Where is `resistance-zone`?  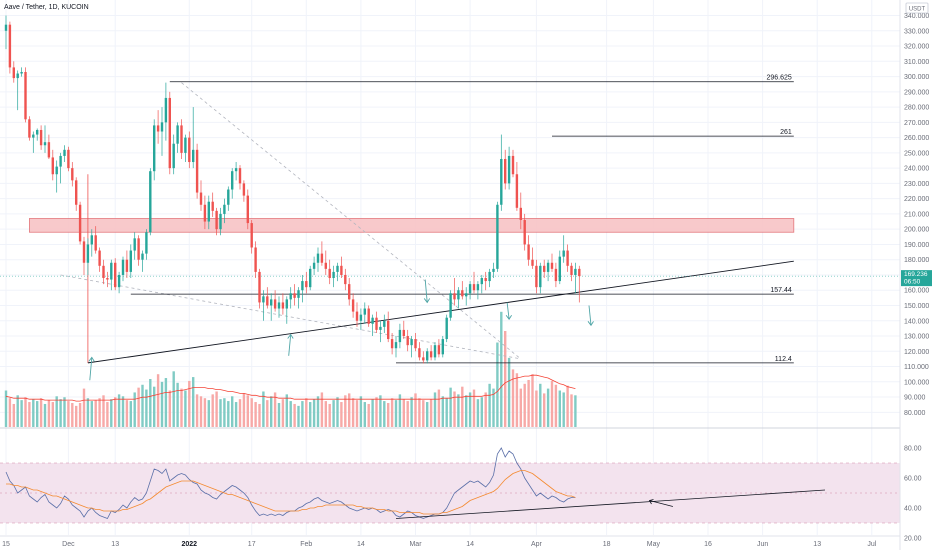
resistance-zone is located at coordinates (411, 225).